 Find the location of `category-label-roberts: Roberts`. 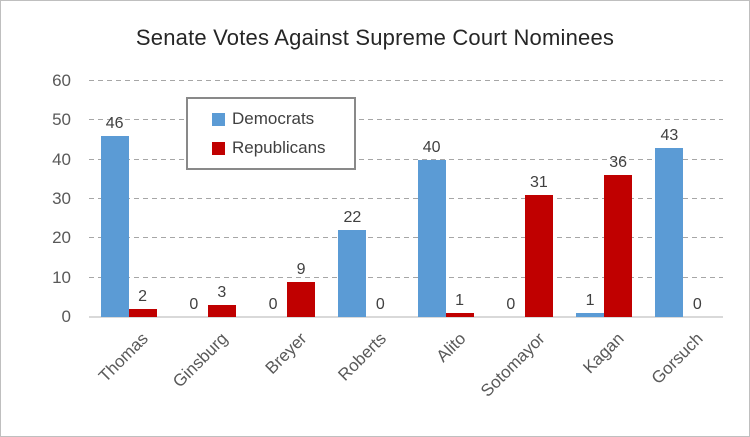

category-label-roberts: Roberts is located at coordinates (362, 357).